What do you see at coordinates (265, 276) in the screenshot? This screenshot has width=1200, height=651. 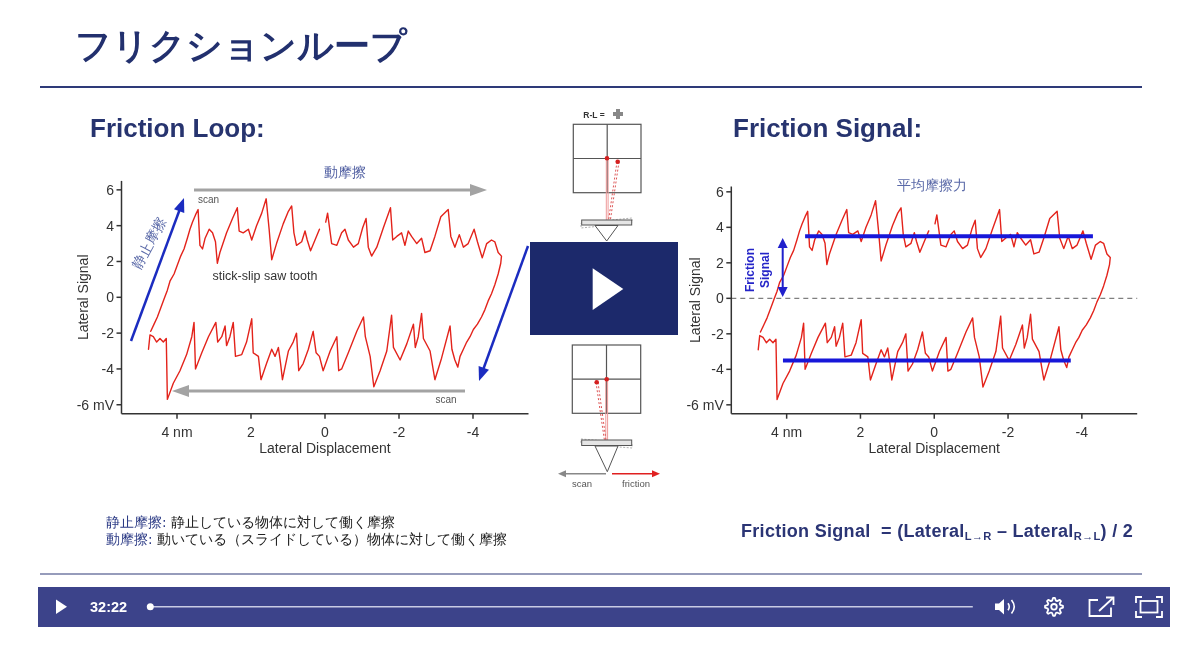 I see `annotation: stick-slip saw tooth` at bounding box center [265, 276].